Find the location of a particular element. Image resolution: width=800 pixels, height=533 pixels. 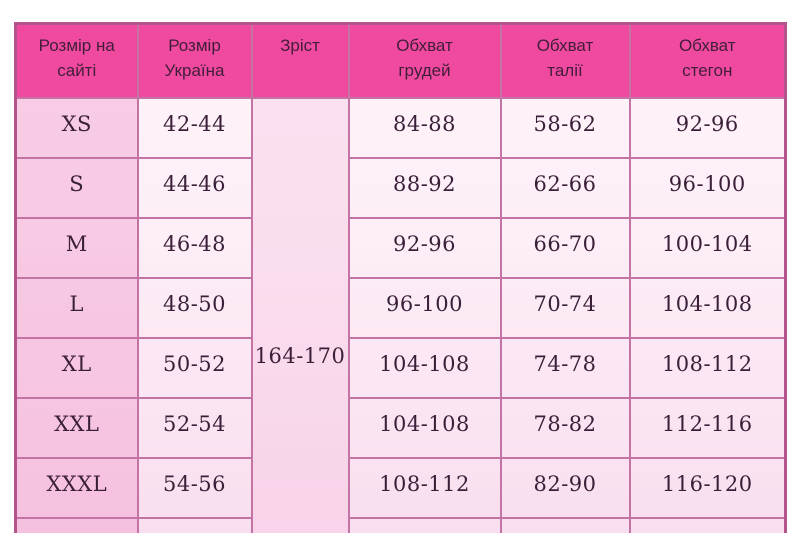

cell-waist: 66-70 is located at coordinates (565, 248).